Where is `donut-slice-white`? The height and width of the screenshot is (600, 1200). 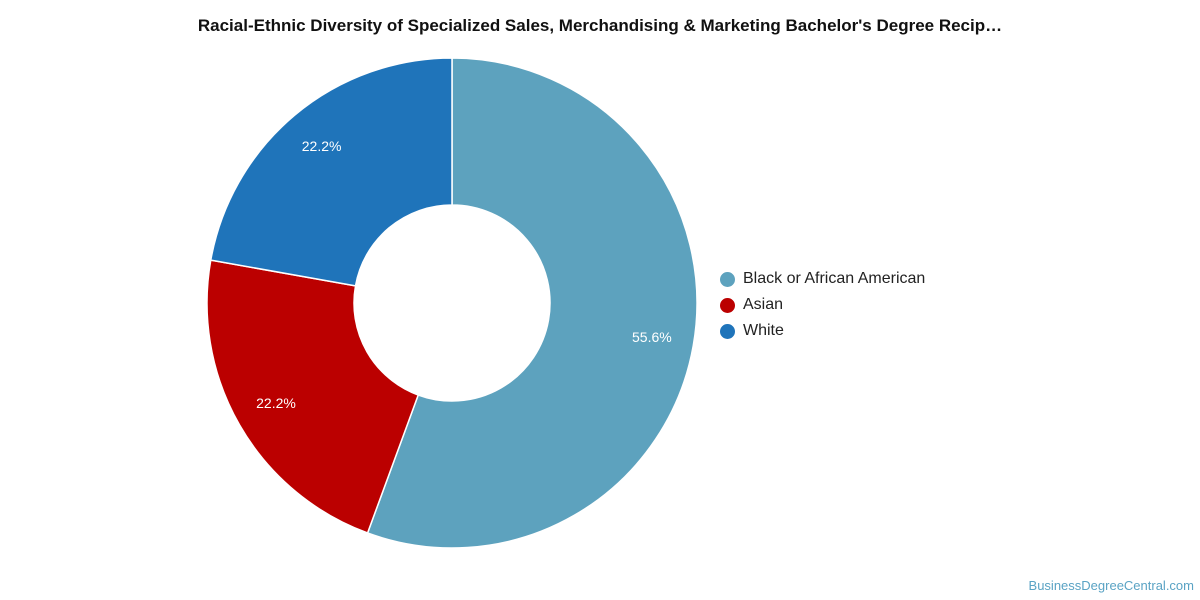
donut-slice-white is located at coordinates (331, 172).